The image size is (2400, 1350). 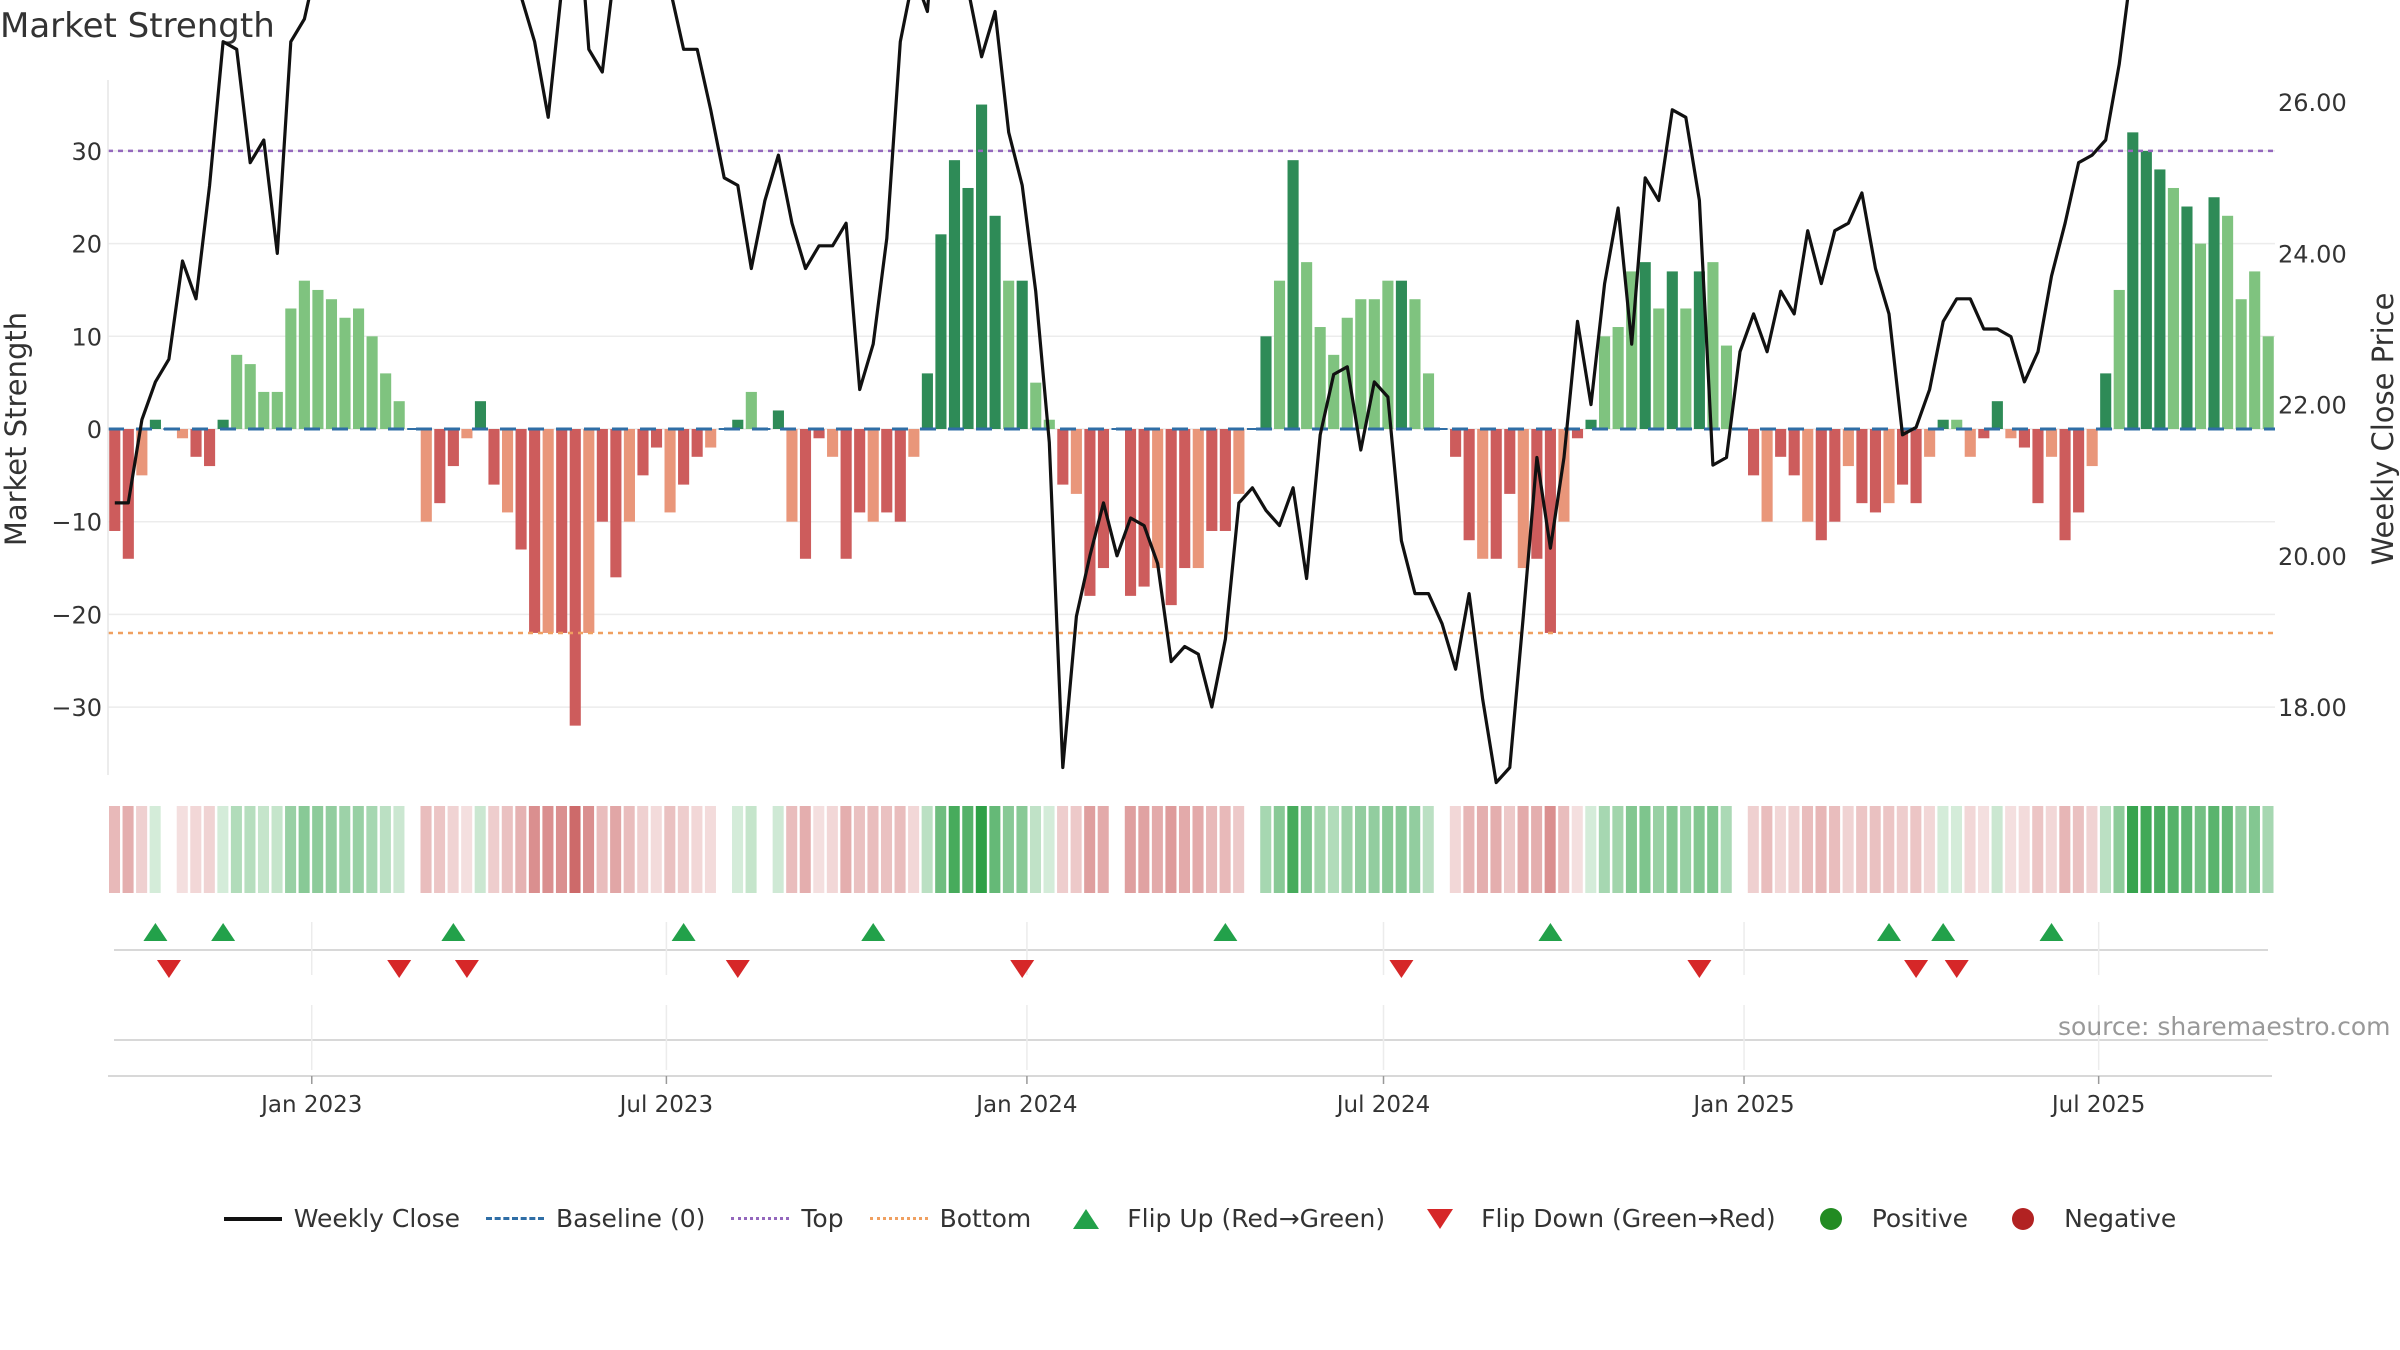 What do you see at coordinates (86, 152) in the screenshot?
I see `y-tick-label: 30` at bounding box center [86, 152].